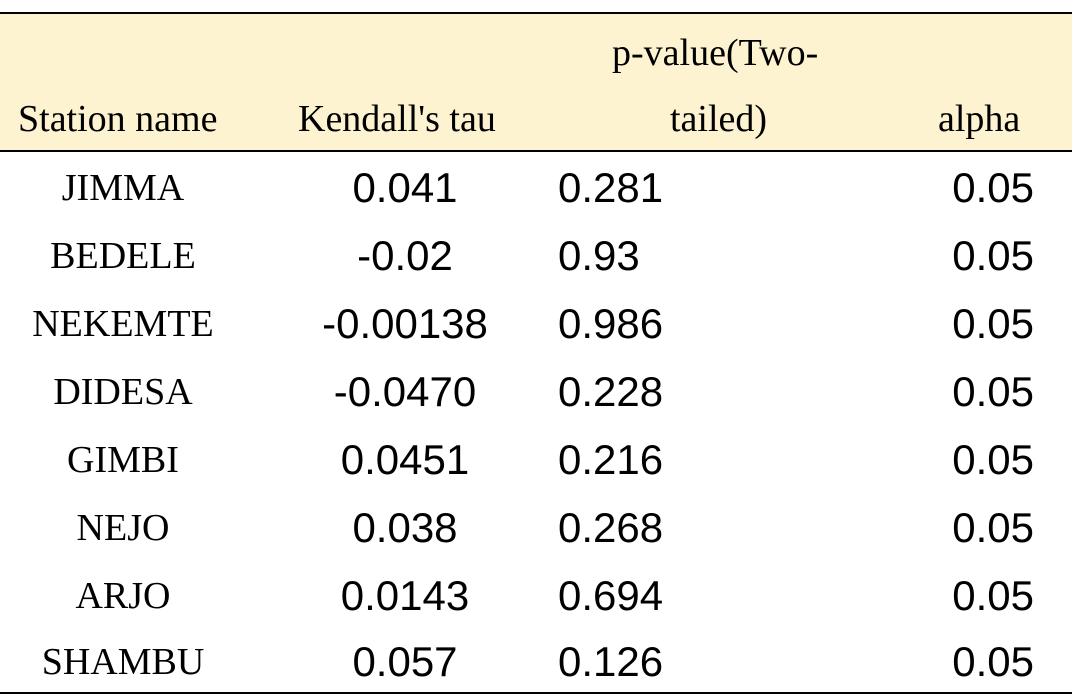 The width and height of the screenshot is (1091, 698). What do you see at coordinates (123, 596) in the screenshot?
I see `cell-station: ARJO` at bounding box center [123, 596].